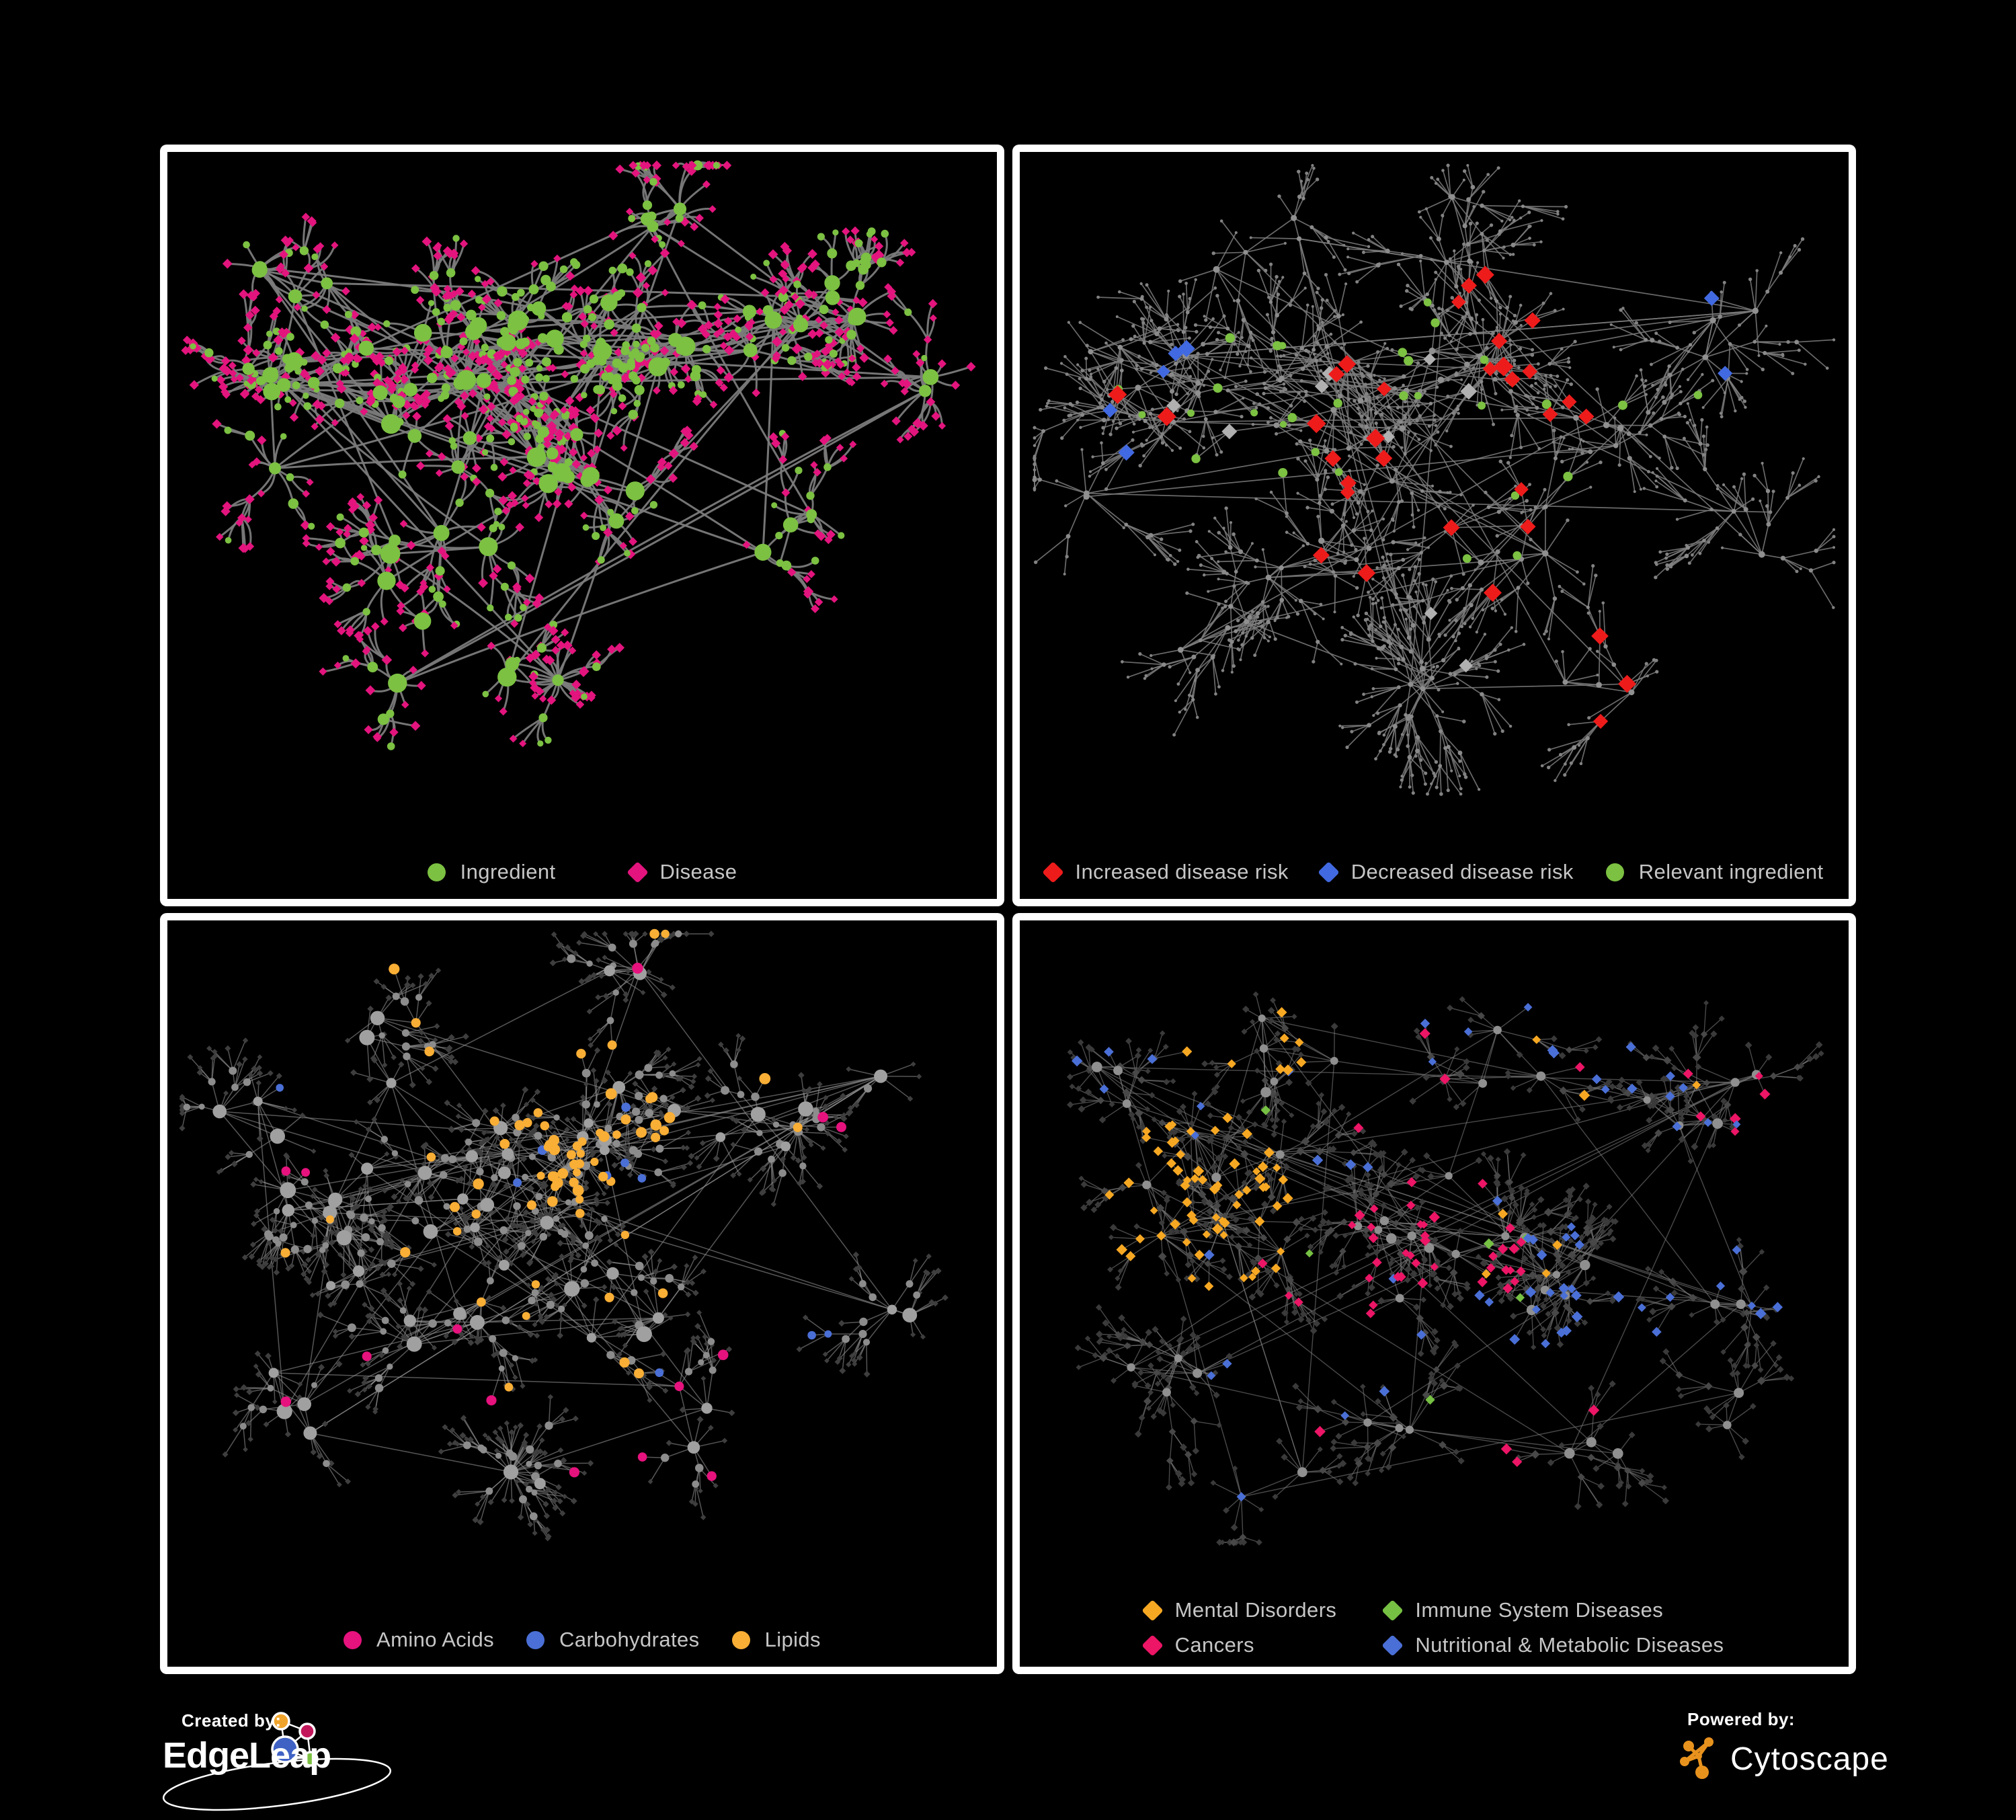 The image size is (2016, 1820). I want to click on legend-item-carbohydrates: Carbohydrates, so click(613, 1640).